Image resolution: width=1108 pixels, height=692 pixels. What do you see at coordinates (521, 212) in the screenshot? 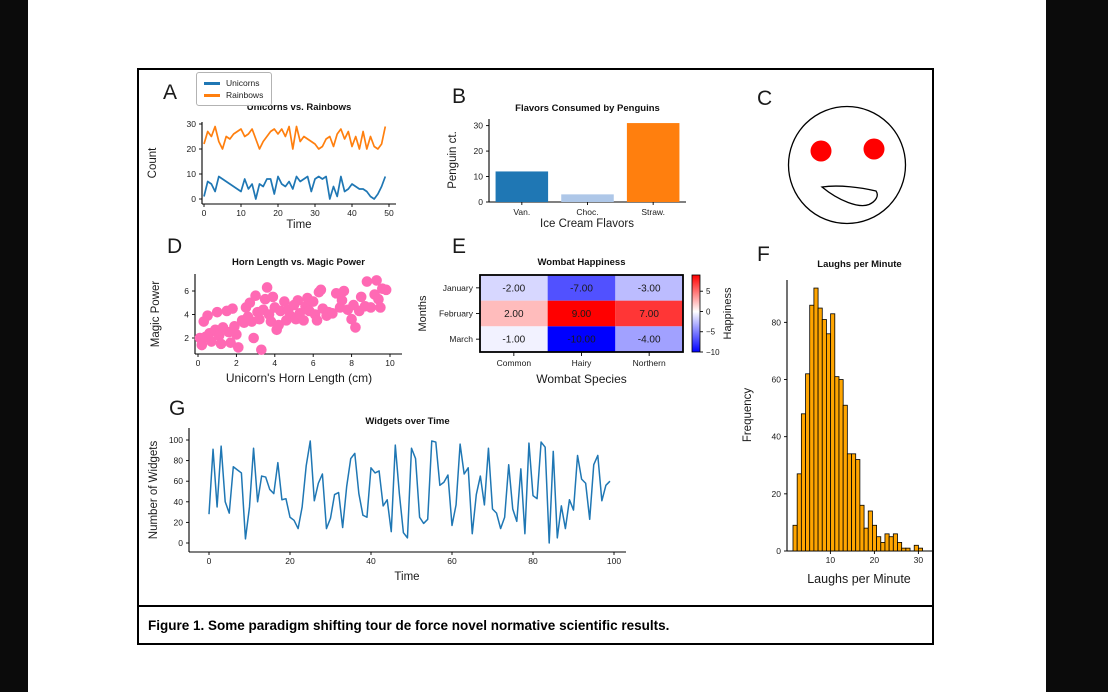
I see `svg-text: Van.` at bounding box center [521, 212].